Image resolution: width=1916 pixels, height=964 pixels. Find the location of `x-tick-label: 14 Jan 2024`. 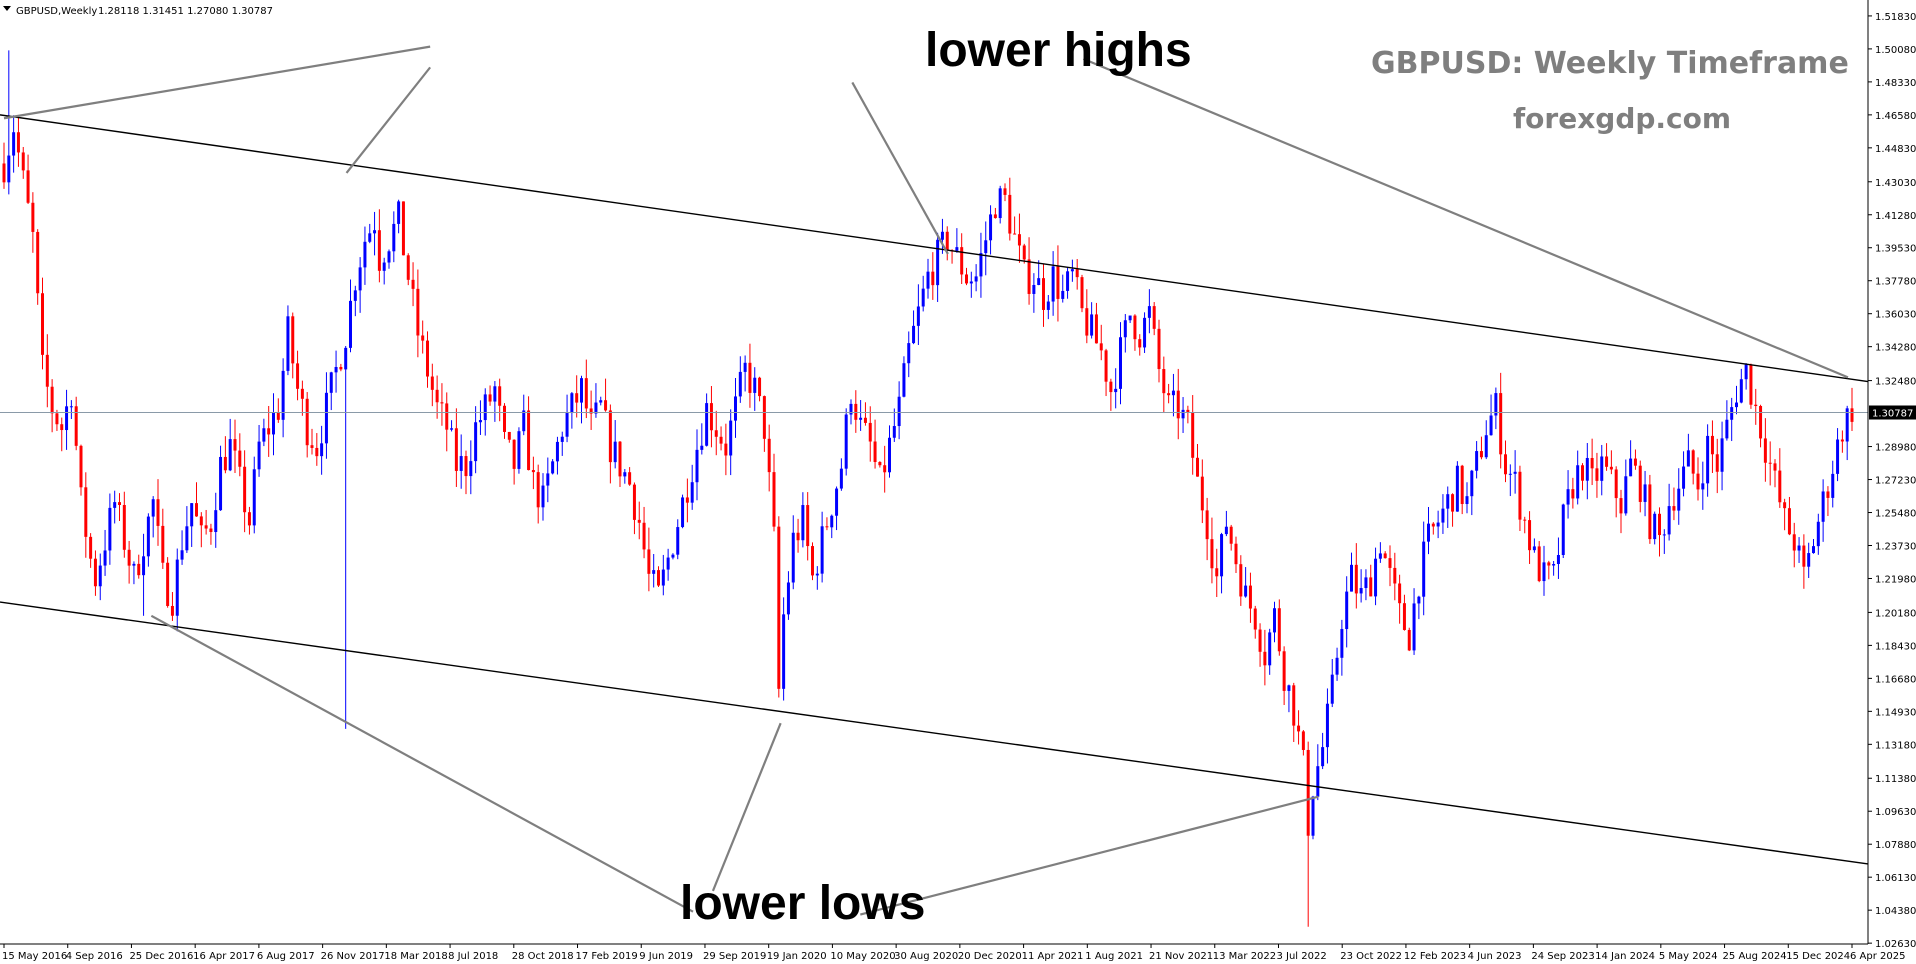

x-tick-label: 14 Jan 2024 is located at coordinates (1625, 956).